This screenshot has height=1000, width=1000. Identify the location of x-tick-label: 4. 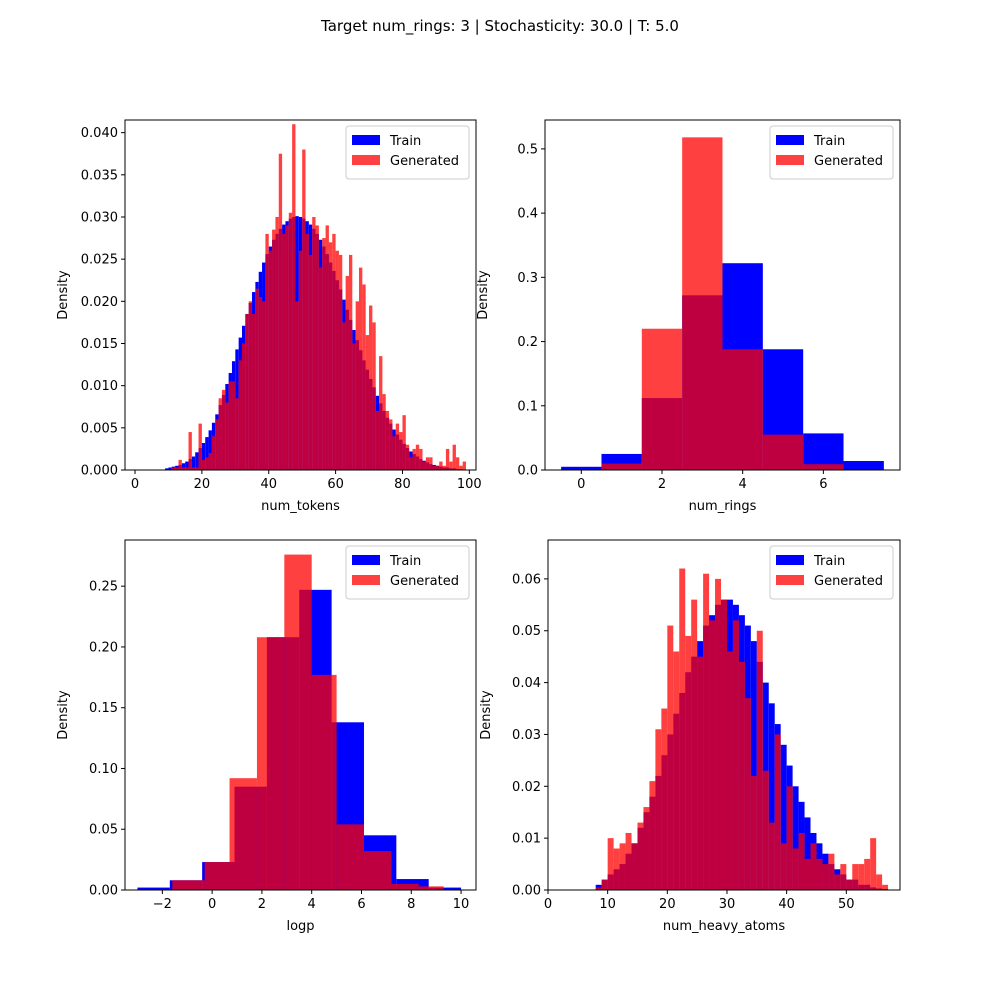
(312, 904).